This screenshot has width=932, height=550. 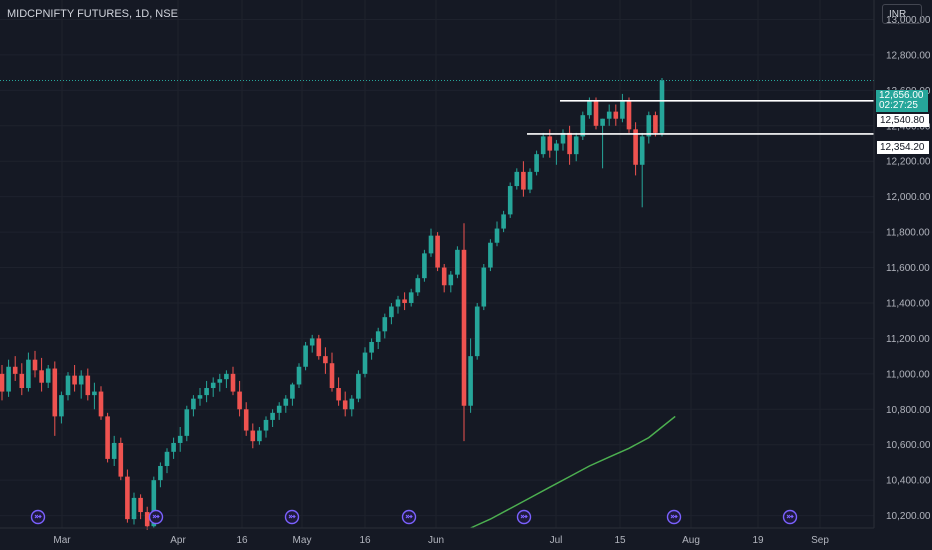 I want to click on event-markers, so click(x=414, y=517).